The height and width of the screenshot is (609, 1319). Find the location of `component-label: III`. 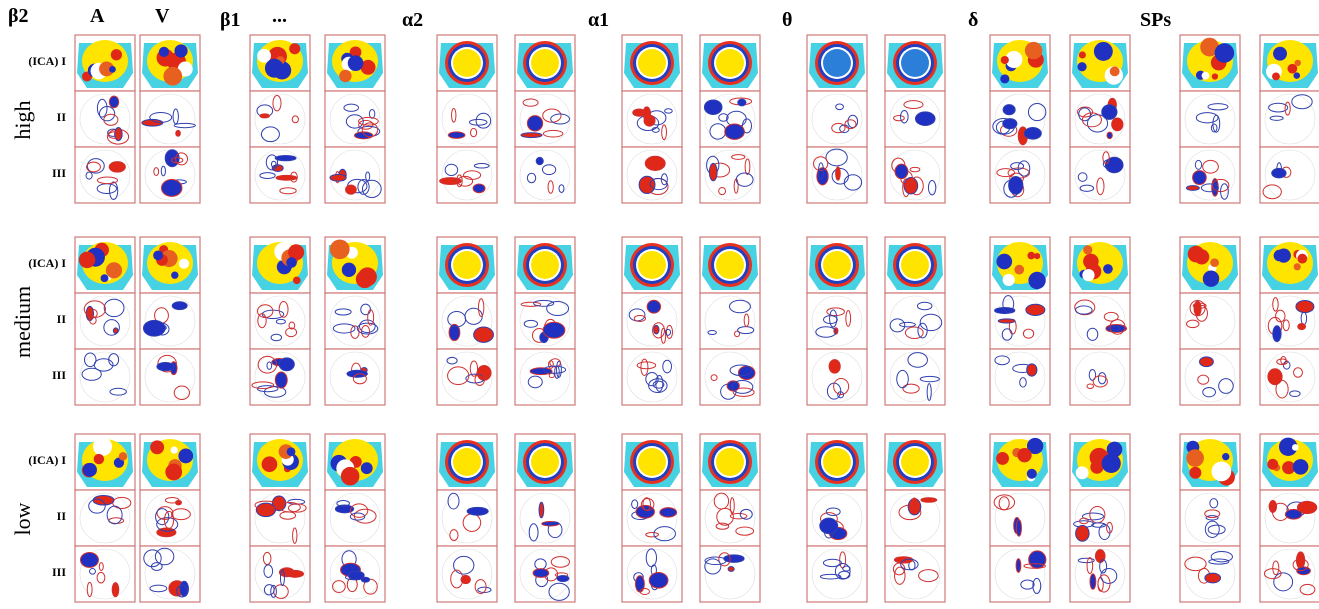

component-label: III is located at coordinates (59, 375).